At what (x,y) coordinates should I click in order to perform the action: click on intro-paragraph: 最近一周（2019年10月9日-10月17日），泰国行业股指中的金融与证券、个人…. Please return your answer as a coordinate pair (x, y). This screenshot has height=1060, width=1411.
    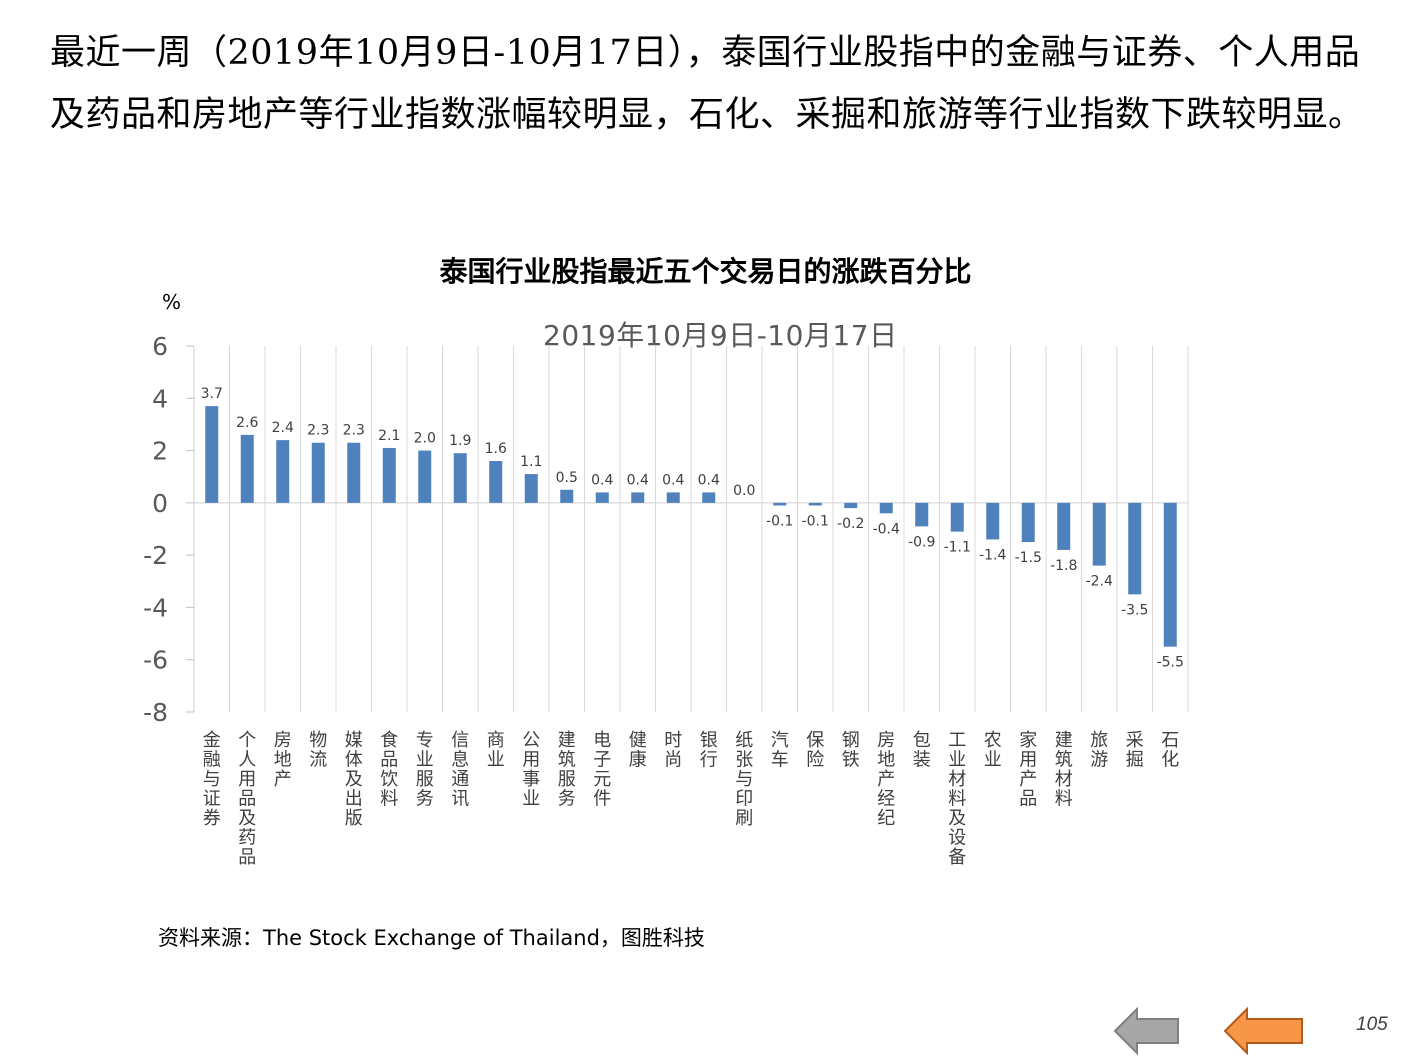
    Looking at the image, I should click on (707, 84).